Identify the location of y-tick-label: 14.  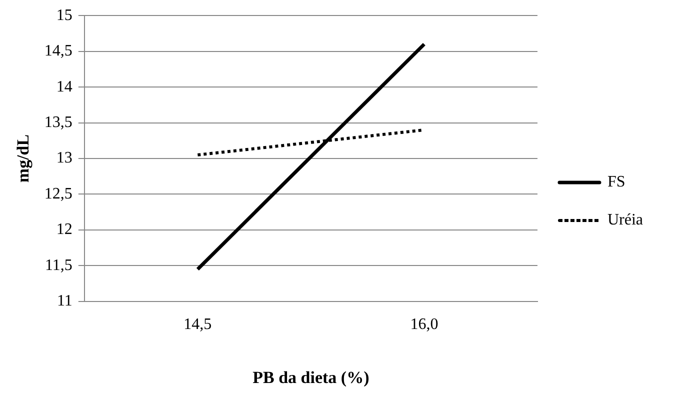
(64, 87).